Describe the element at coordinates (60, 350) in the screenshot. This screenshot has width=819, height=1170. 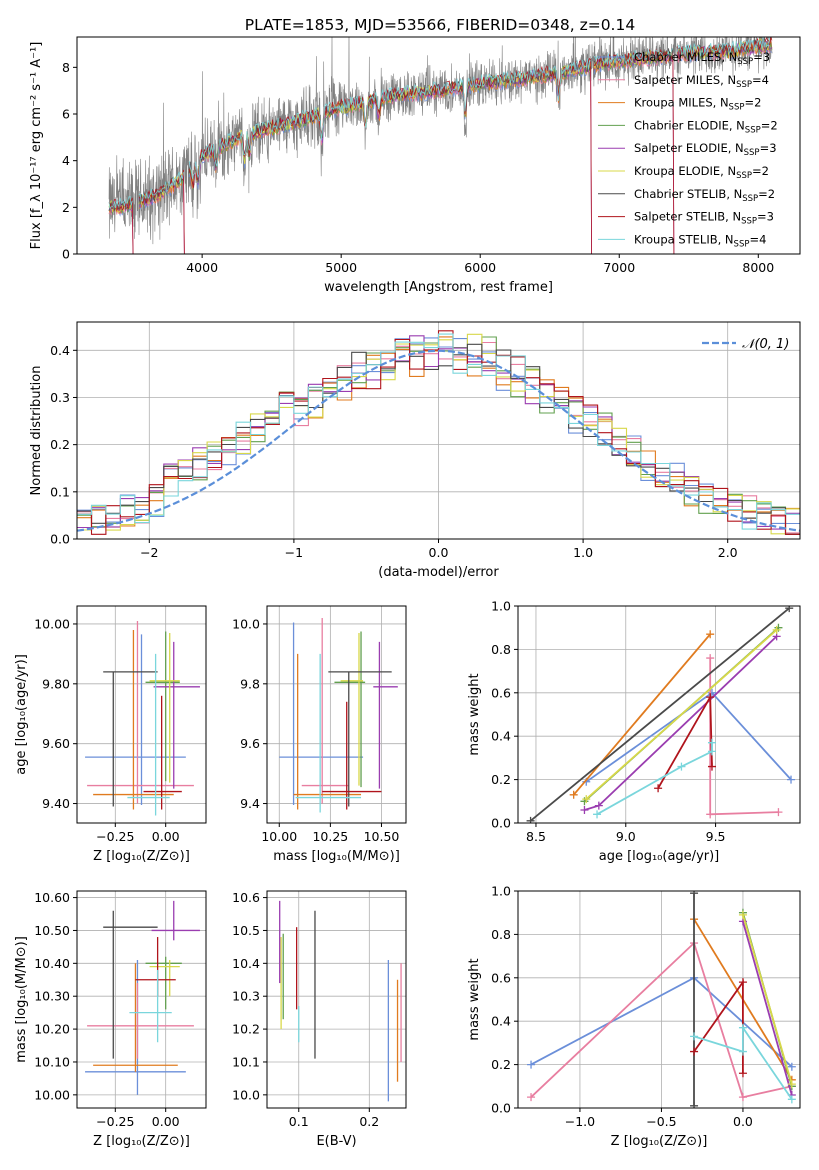
I see `y-tick-label: 0.4` at that location.